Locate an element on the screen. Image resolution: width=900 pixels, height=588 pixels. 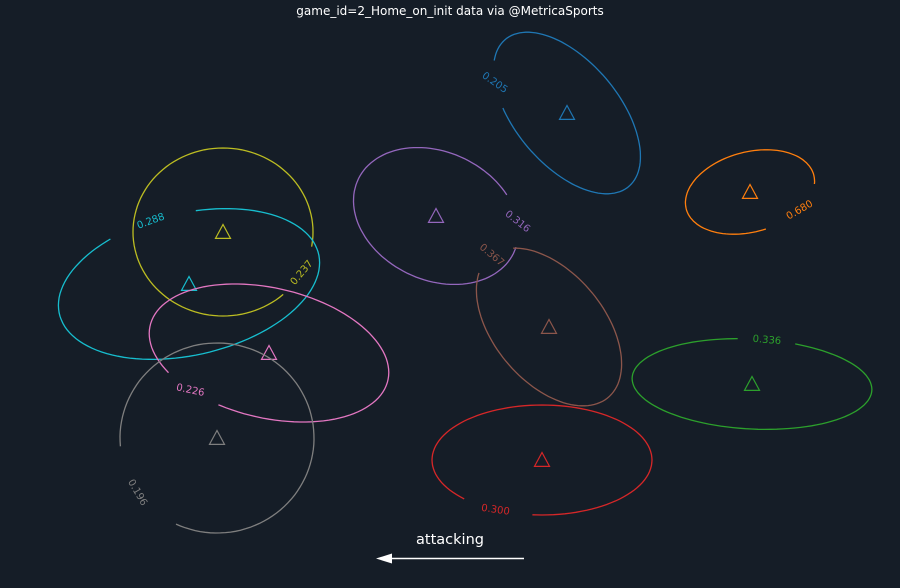
player-value-label-9: 0.300 is located at coordinates (495, 510).